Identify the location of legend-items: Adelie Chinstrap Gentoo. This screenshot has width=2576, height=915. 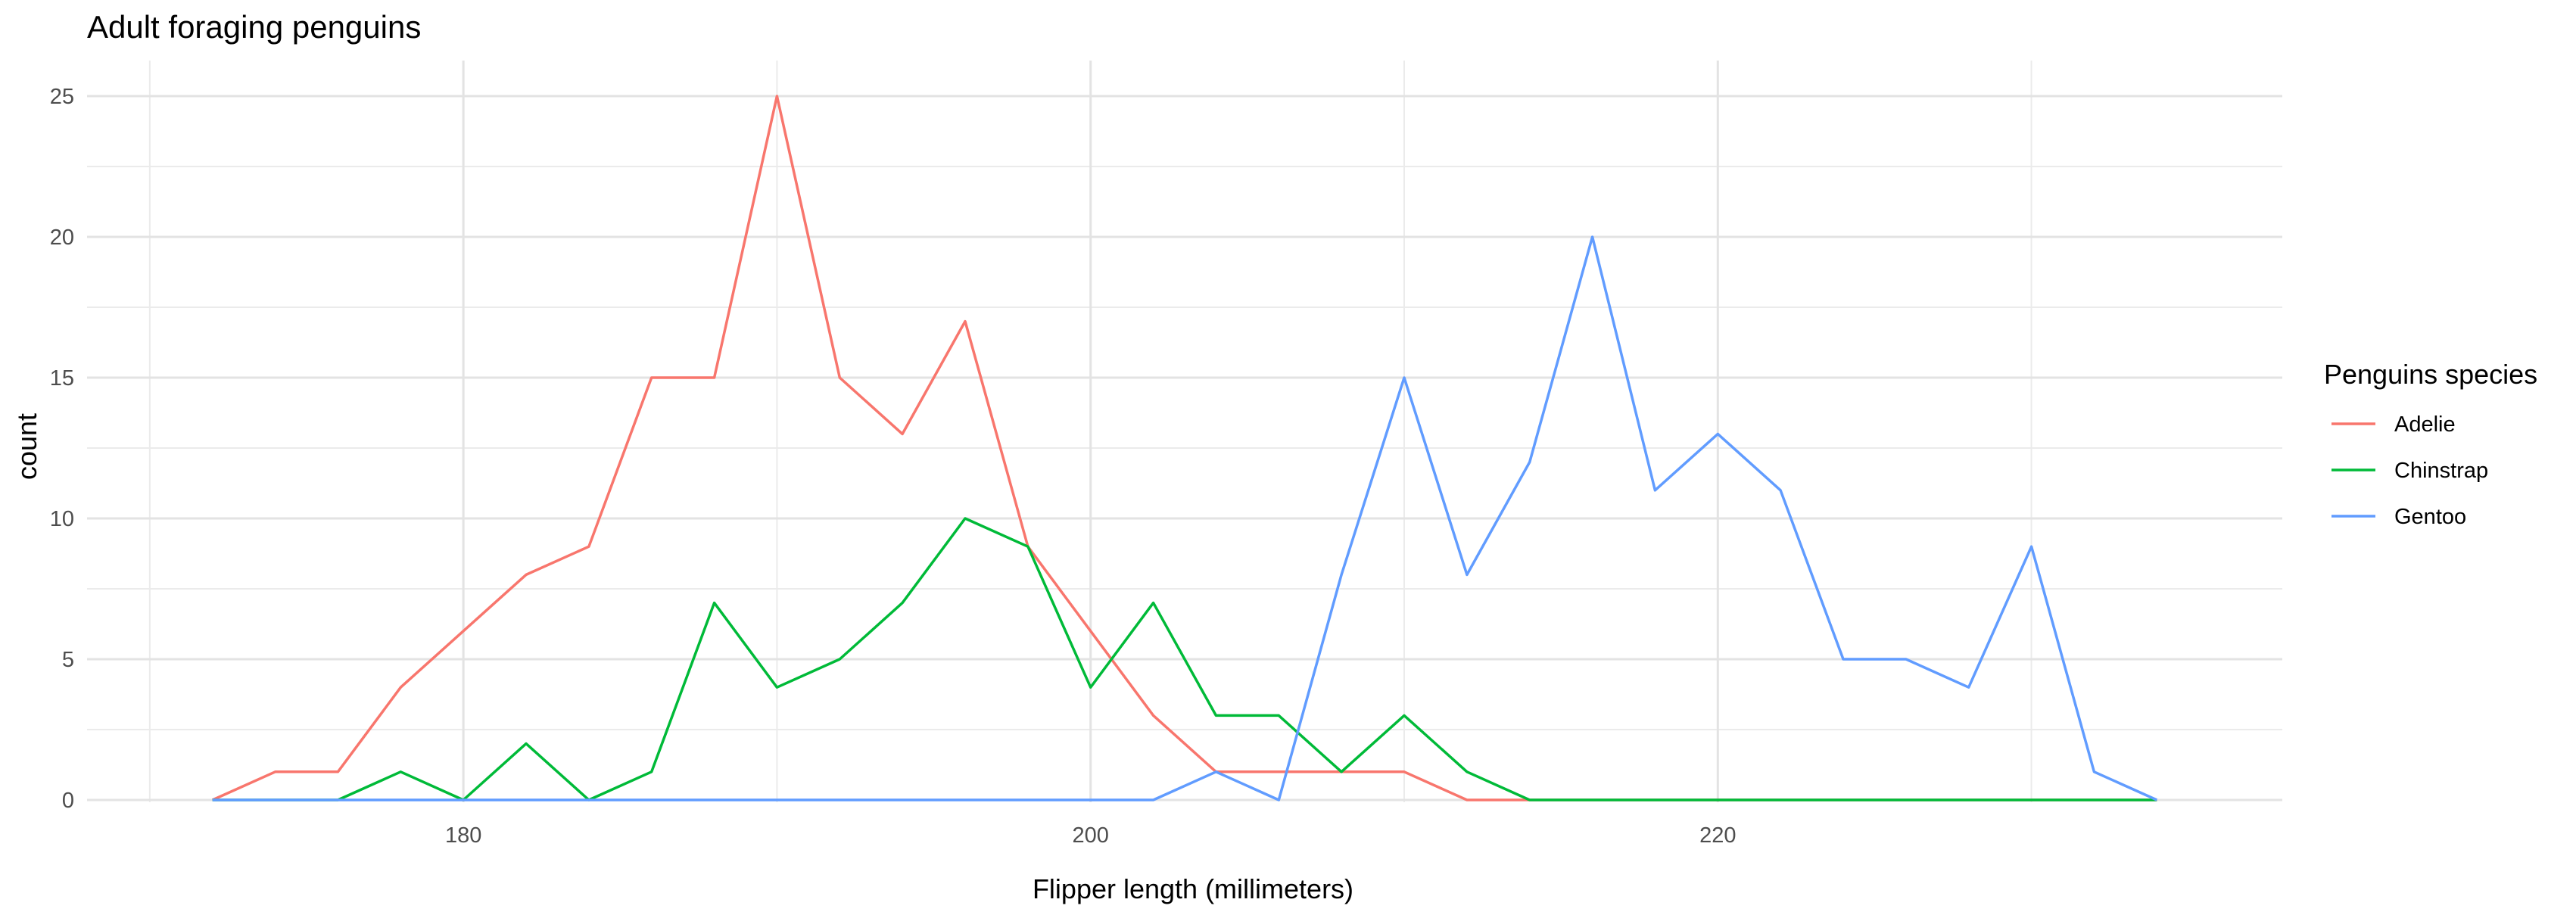
(2409, 471).